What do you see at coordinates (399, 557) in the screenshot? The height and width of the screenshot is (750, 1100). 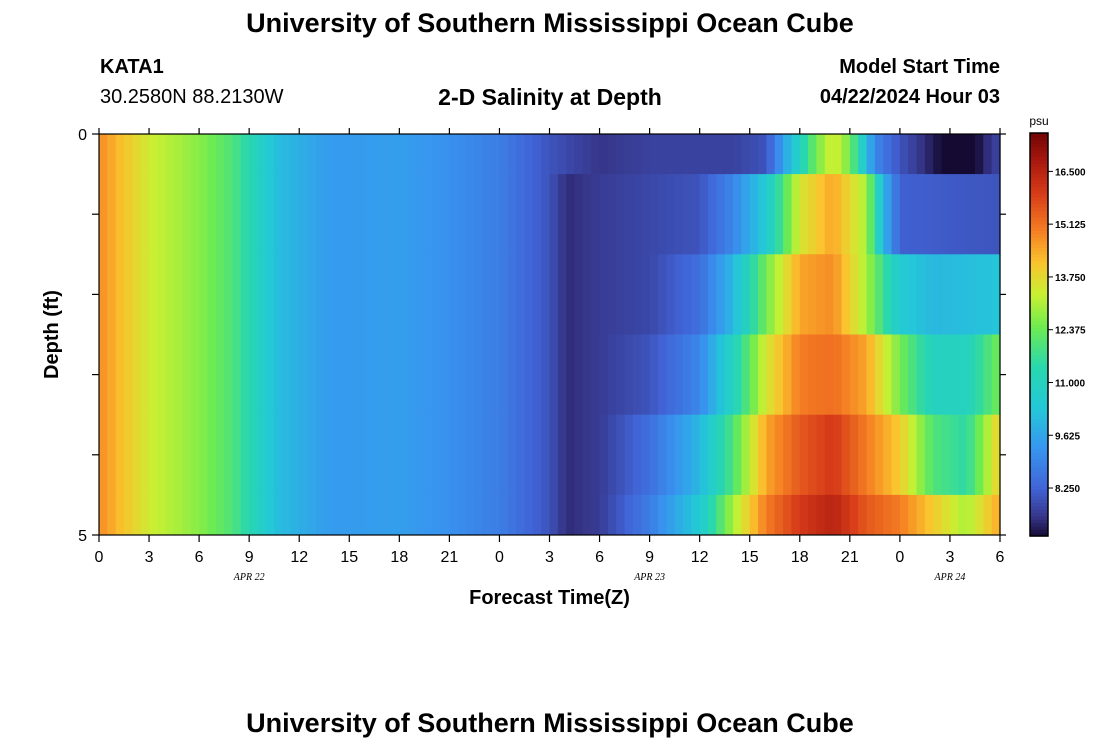 I see `x-tick-label: 18` at bounding box center [399, 557].